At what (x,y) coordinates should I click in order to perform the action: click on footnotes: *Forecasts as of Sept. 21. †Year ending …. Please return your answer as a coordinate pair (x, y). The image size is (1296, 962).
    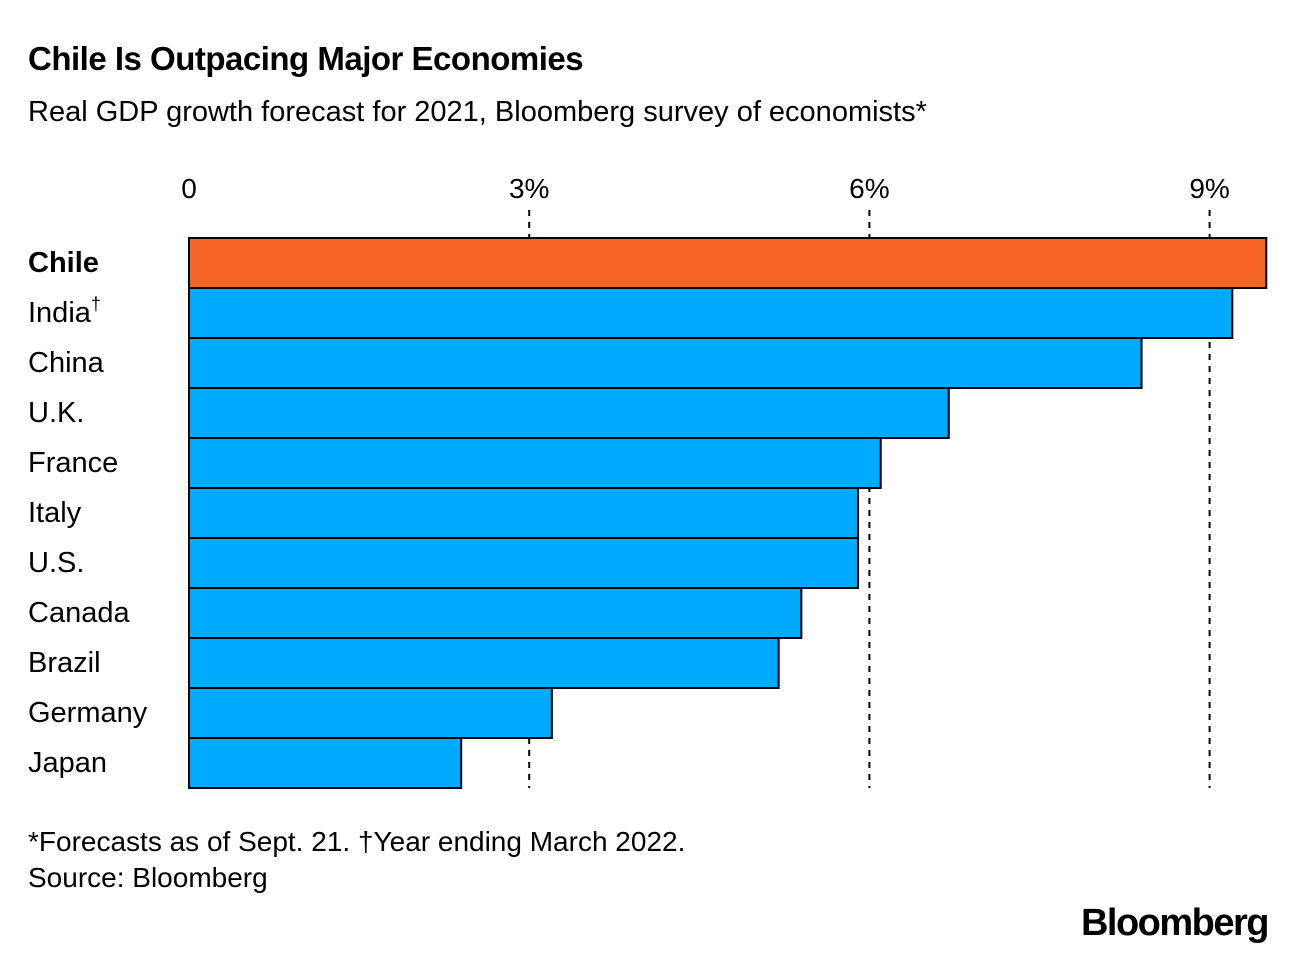
    Looking at the image, I should click on (356, 860).